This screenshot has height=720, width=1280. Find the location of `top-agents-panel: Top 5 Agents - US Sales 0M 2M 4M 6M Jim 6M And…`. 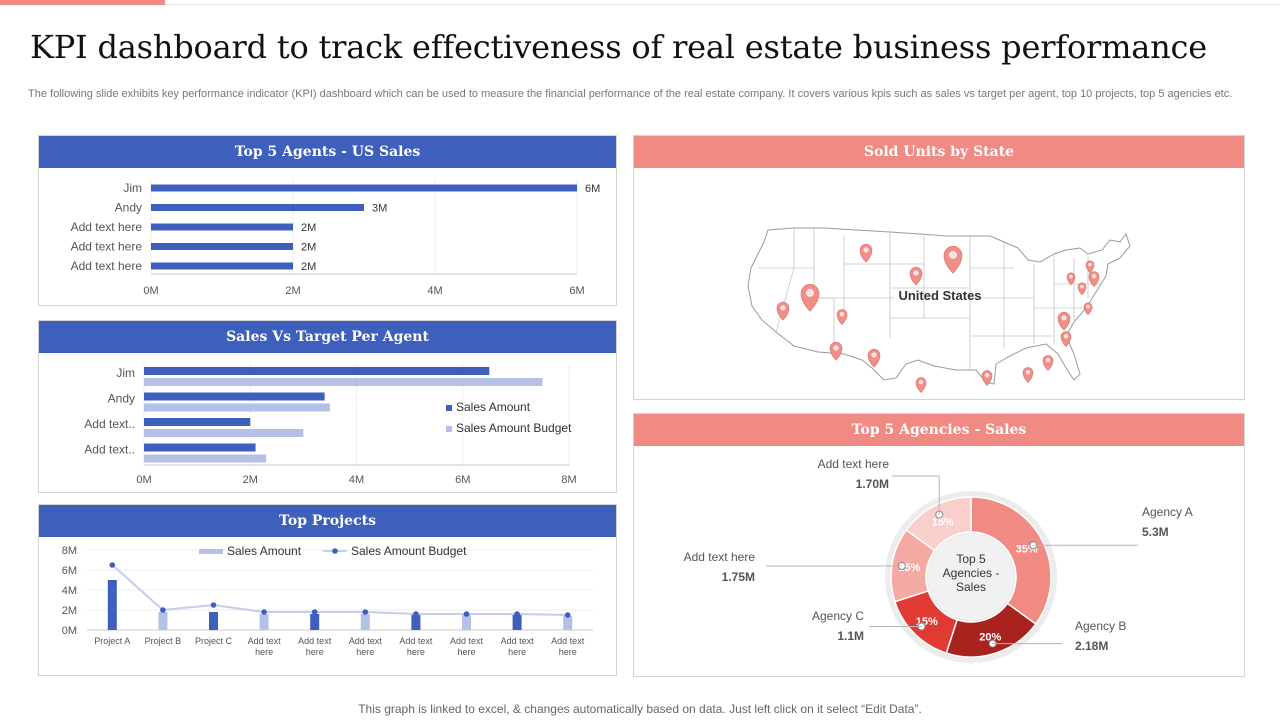

top-agents-panel: Top 5 Agents - US Sales 0M 2M 4M 6M Jim 6M And… is located at coordinates (327, 220).